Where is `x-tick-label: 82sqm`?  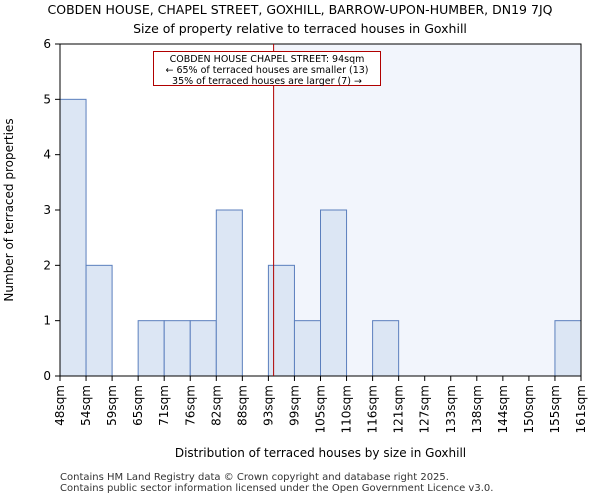
x-tick-label: 82sqm is located at coordinates (216, 405).